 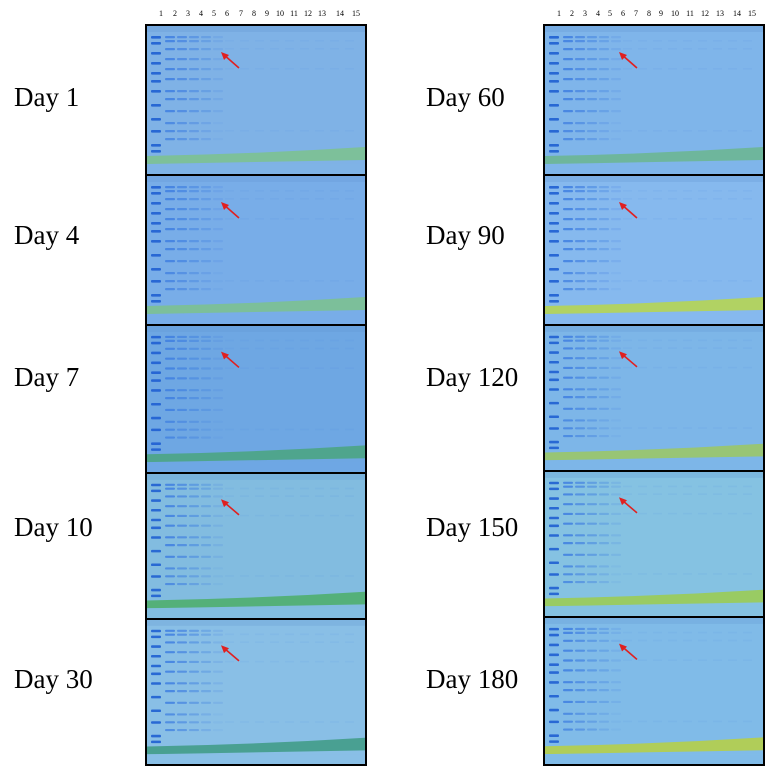 What do you see at coordinates (256, 477) in the screenshot?
I see `gel-top-edge` at bounding box center [256, 477].